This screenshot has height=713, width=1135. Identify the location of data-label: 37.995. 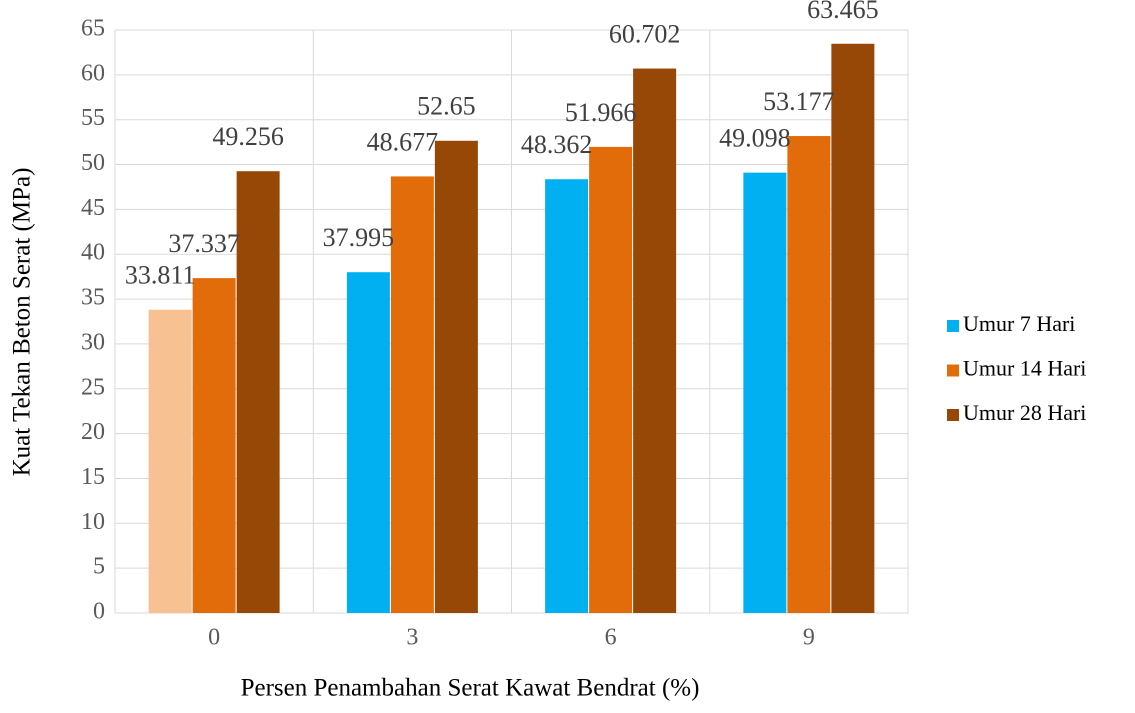
(359, 237).